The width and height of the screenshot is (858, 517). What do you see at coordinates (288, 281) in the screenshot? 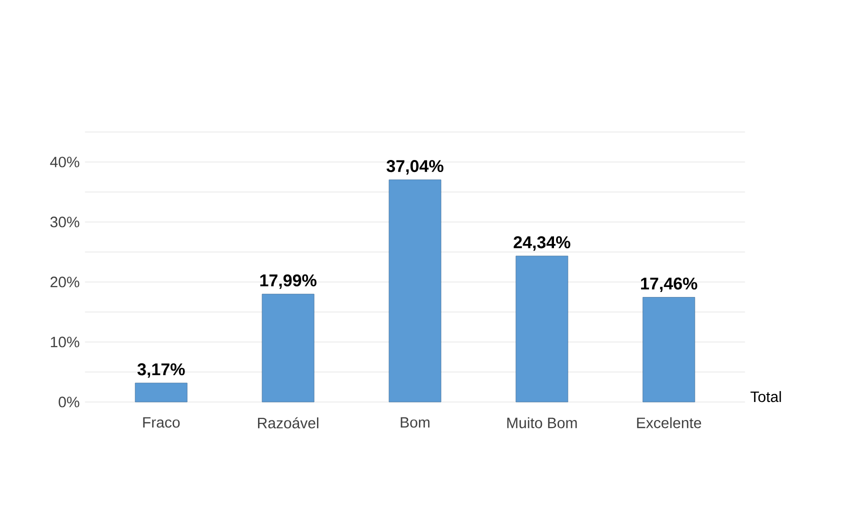
I see `data-label: 17,99%` at bounding box center [288, 281].